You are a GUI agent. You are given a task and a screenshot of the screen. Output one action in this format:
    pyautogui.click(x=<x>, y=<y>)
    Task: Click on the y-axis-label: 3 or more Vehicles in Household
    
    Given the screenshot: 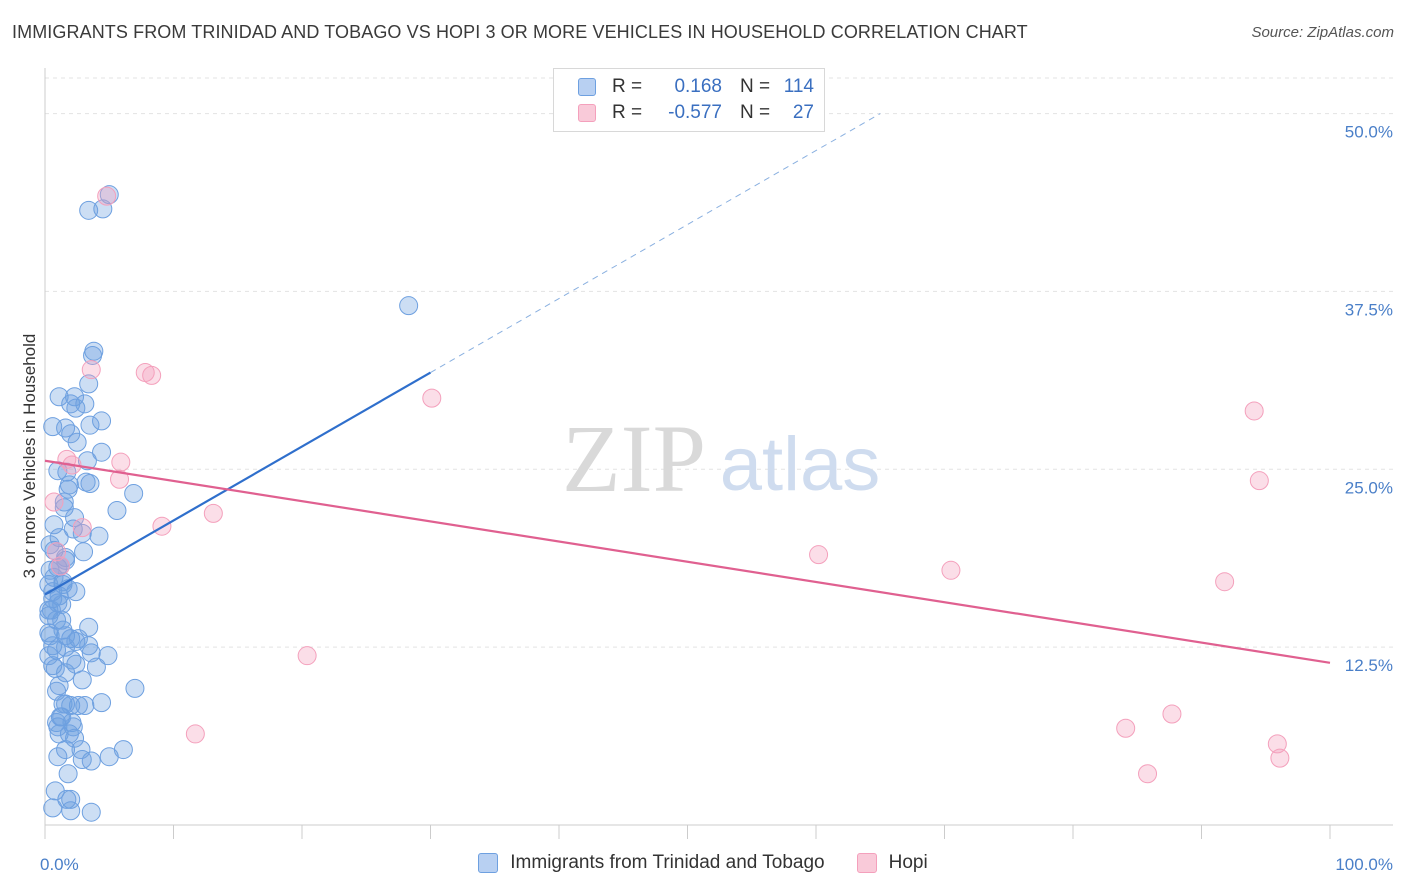 What is the action you would take?
    pyautogui.click(x=29, y=456)
    